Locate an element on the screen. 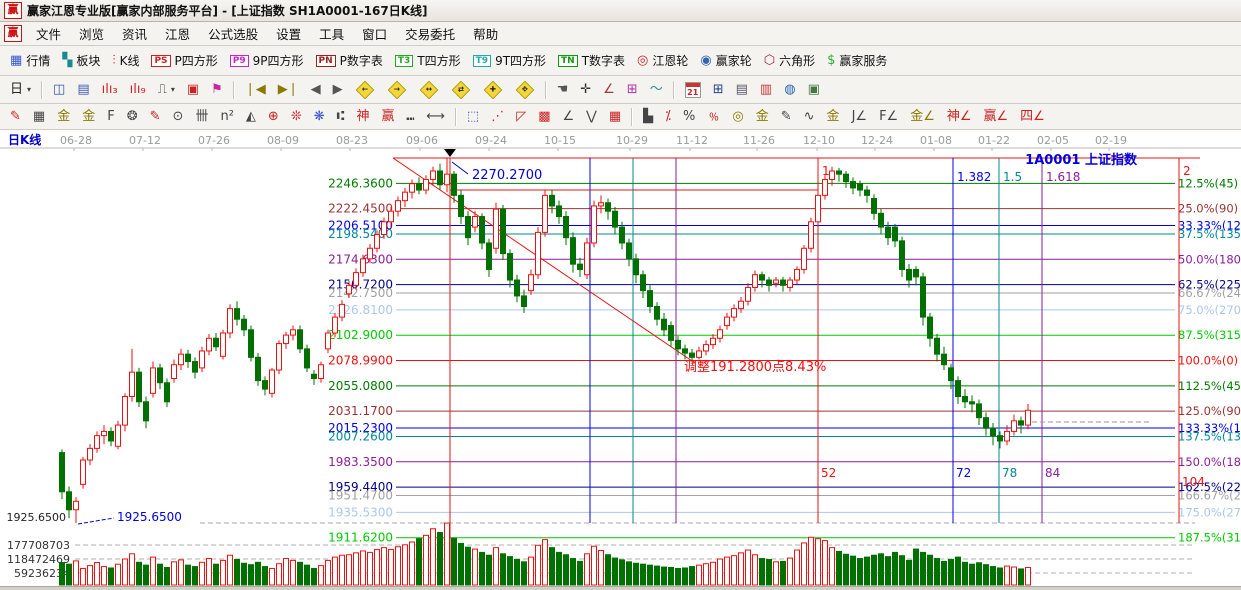 The width and height of the screenshot is (1241, 590). shift-right-diamond-button: → is located at coordinates (397, 90).